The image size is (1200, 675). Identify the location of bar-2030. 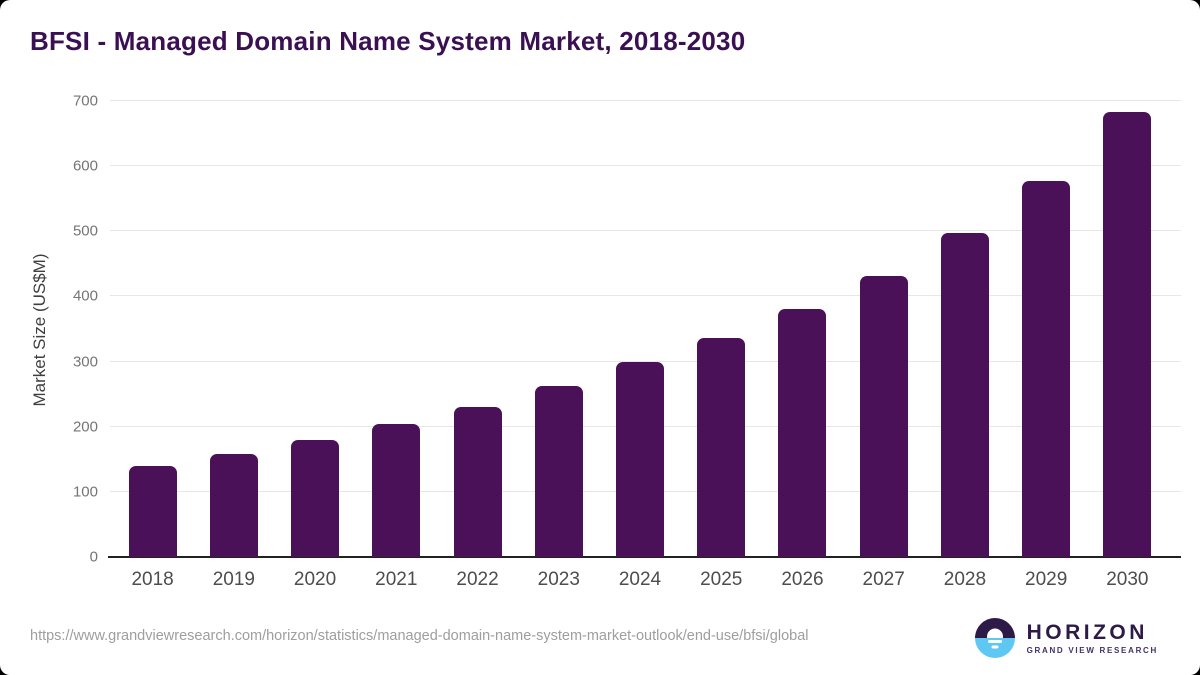
(1127, 334).